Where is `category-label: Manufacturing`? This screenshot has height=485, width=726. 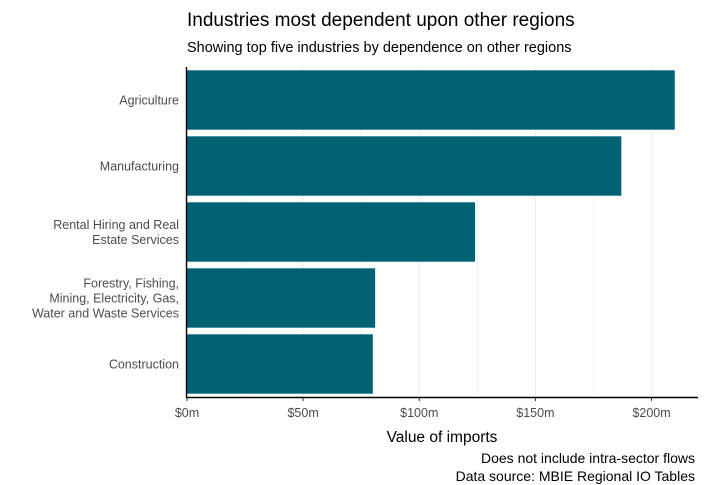 category-label: Manufacturing is located at coordinates (139, 167).